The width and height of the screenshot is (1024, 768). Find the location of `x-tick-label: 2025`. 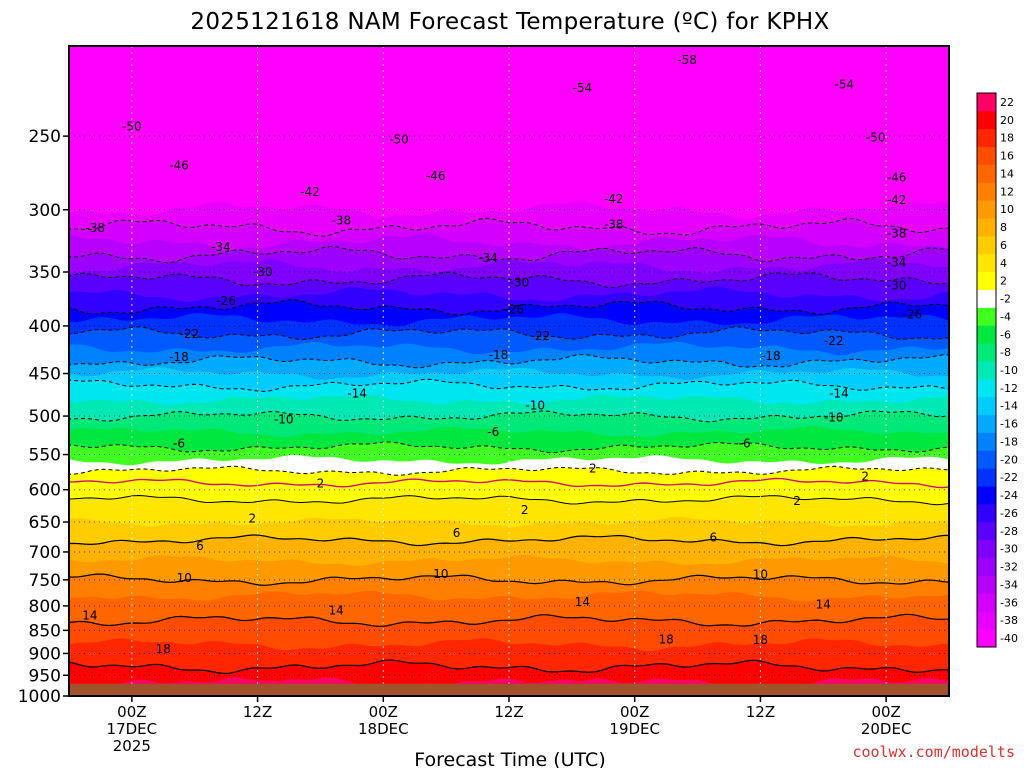

x-tick-label: 2025 is located at coordinates (132, 746).